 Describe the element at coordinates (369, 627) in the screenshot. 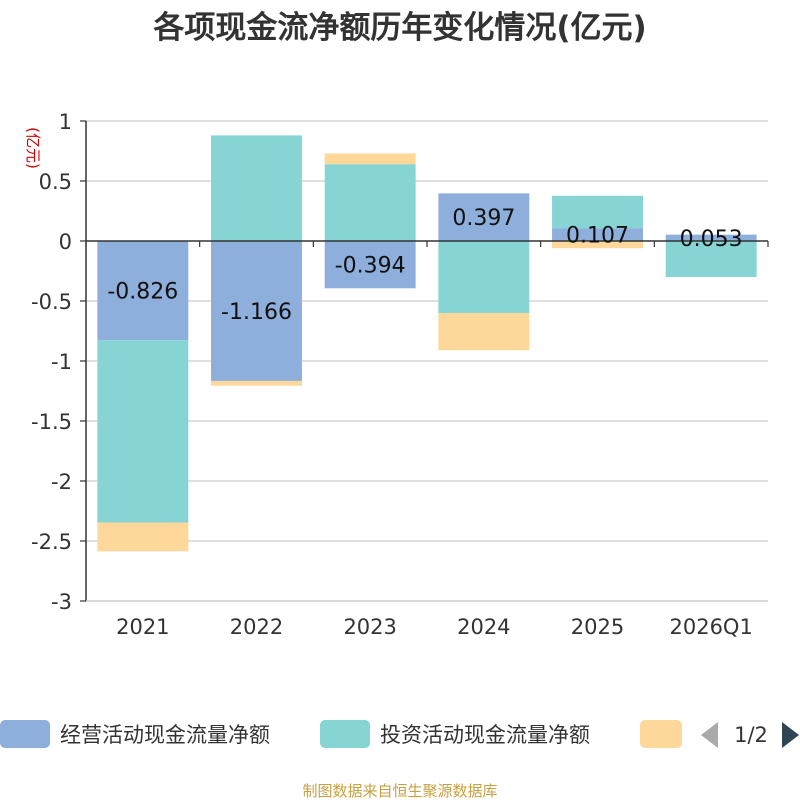

I see `x-tick-label: 2023` at that location.